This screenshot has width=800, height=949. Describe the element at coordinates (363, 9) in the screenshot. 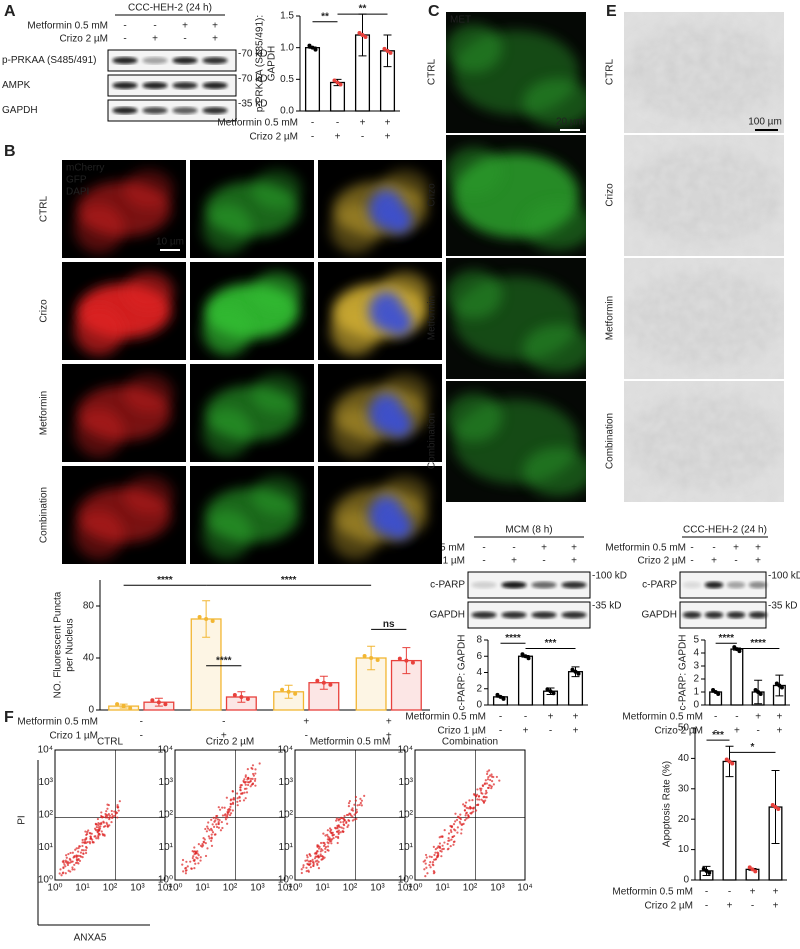

I see `significance-label: **` at that location.